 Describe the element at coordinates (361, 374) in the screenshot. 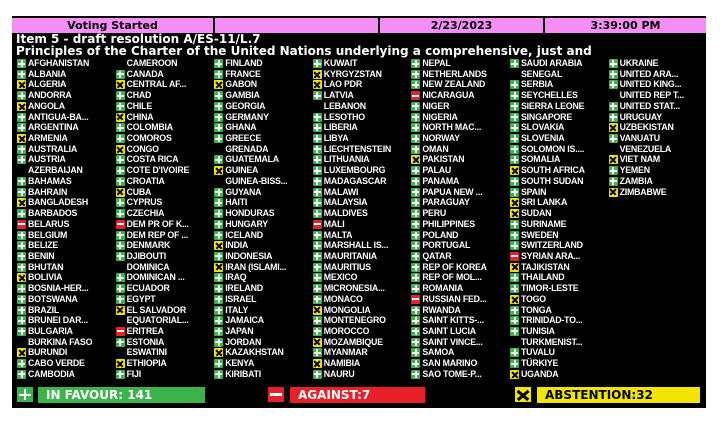

I see `country-vote-row: NAURU` at that location.